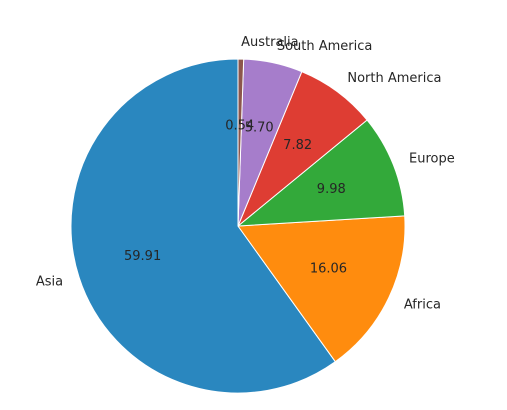 This screenshot has width=507, height=410. Describe the element at coordinates (331, 189) in the screenshot. I see `value-label-europe: 9.98` at that location.